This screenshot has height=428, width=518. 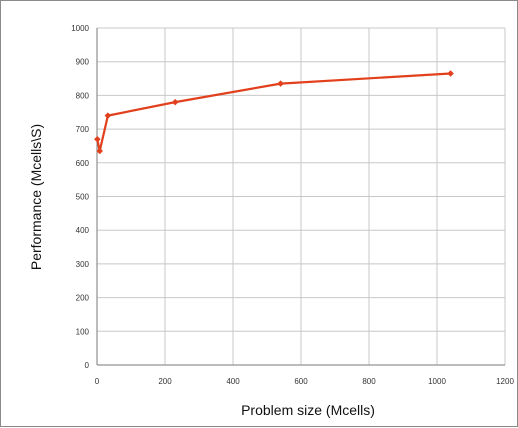 I want to click on y-tick-label: 600, so click(x=83, y=163).